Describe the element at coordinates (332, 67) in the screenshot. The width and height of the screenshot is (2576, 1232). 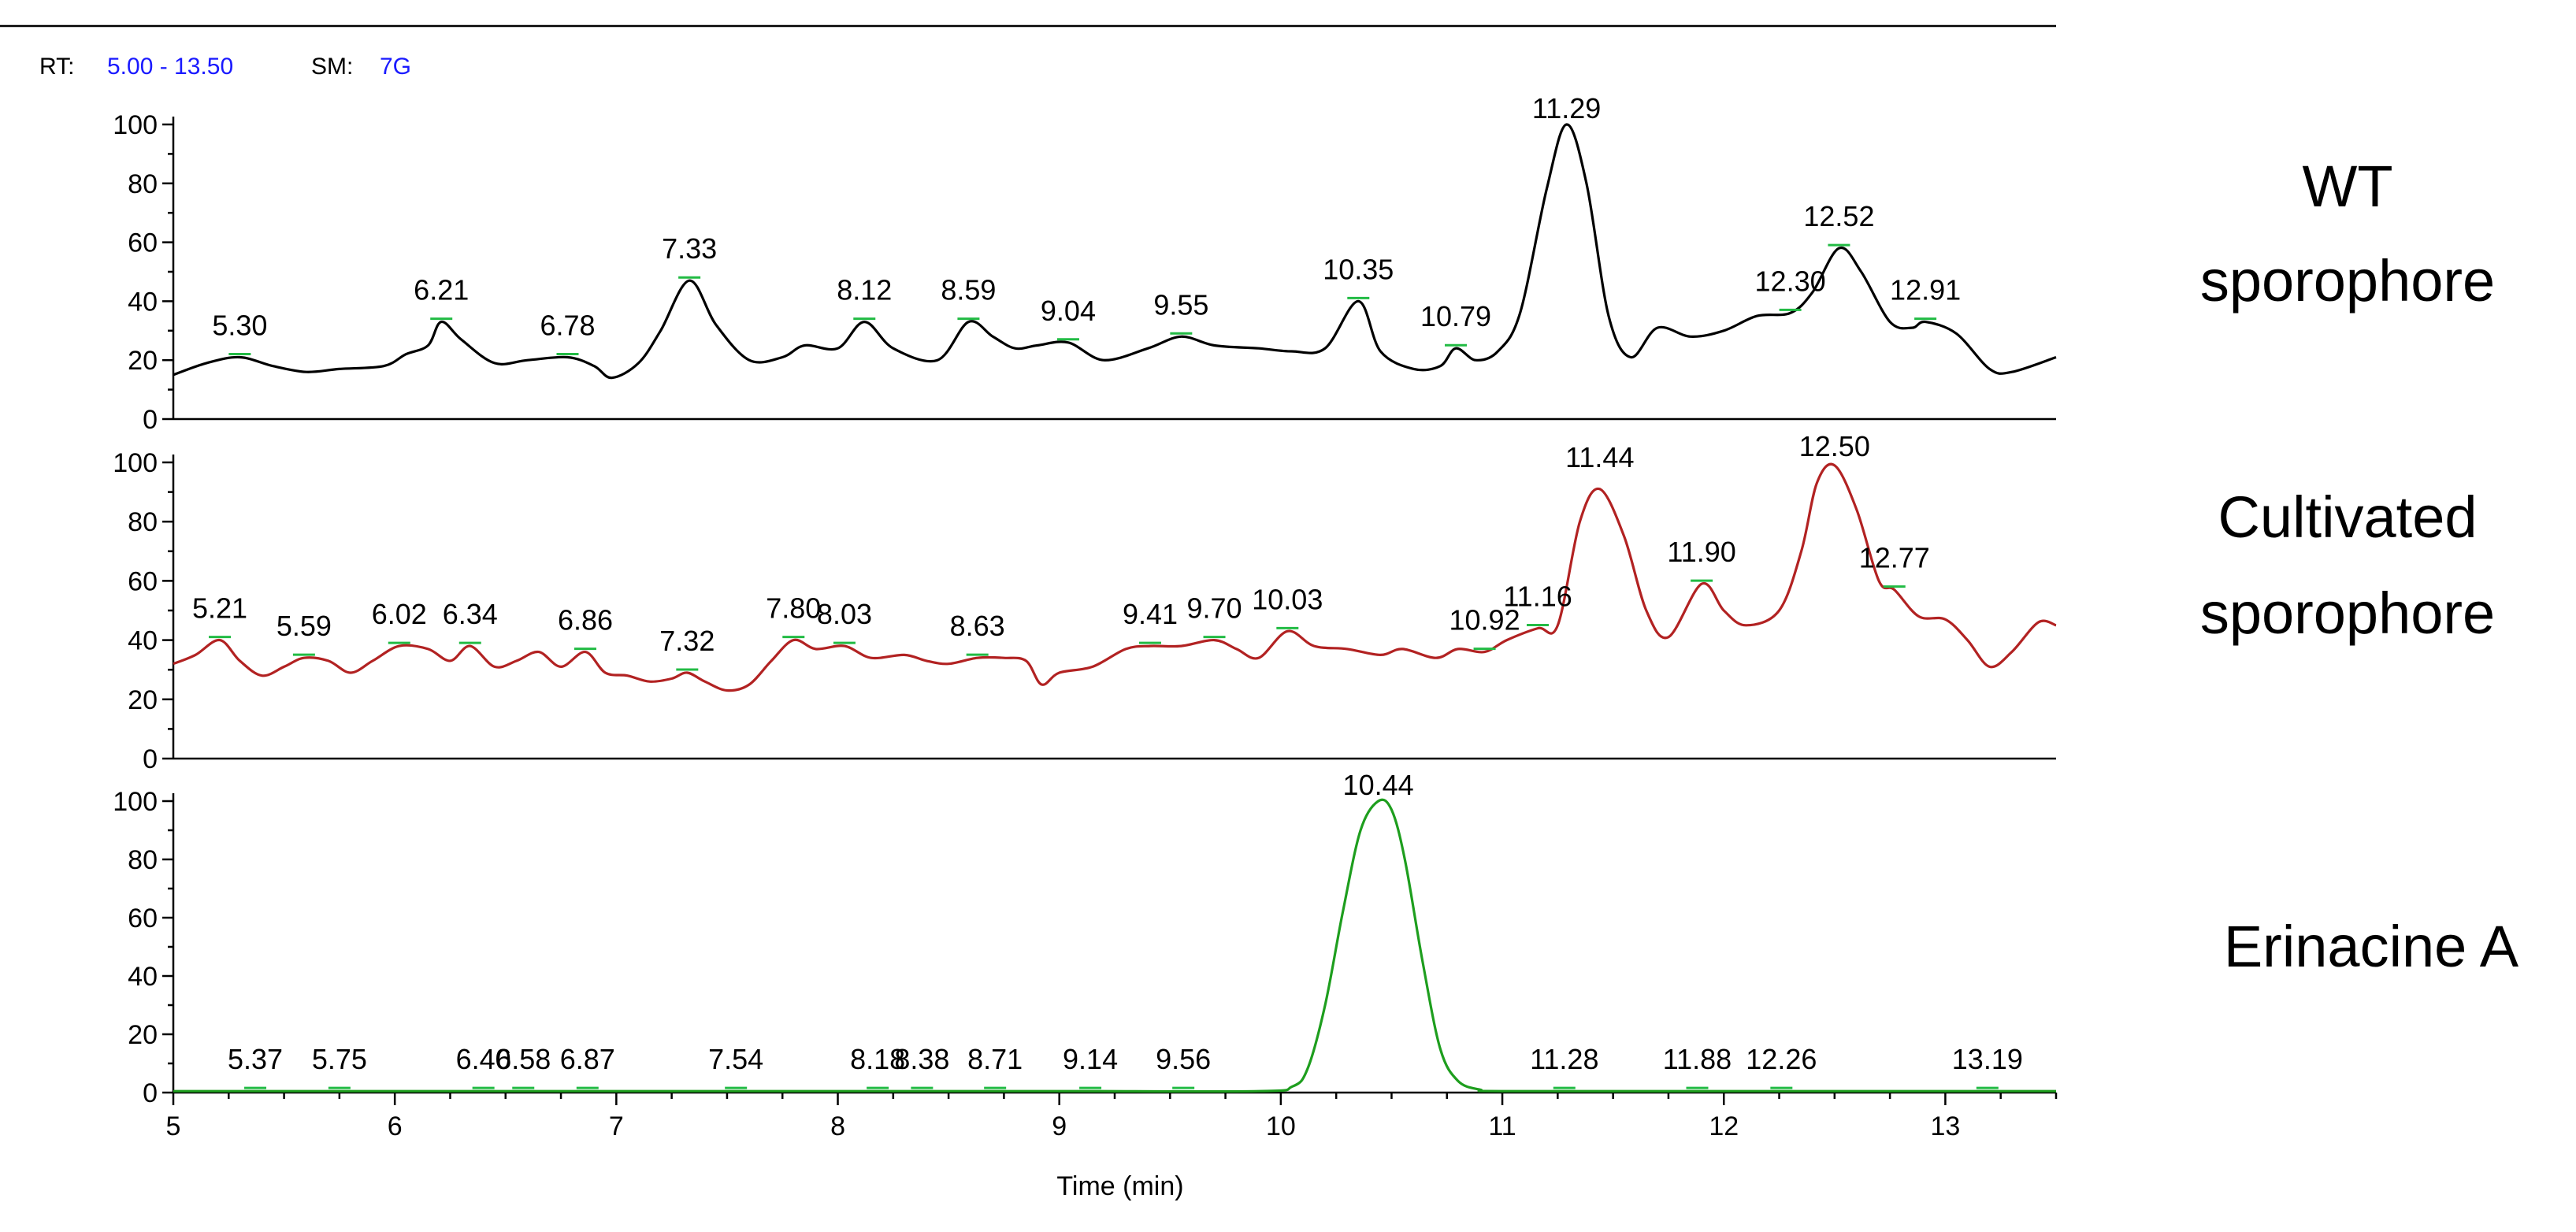
I see `sm-key: SM:` at that location.